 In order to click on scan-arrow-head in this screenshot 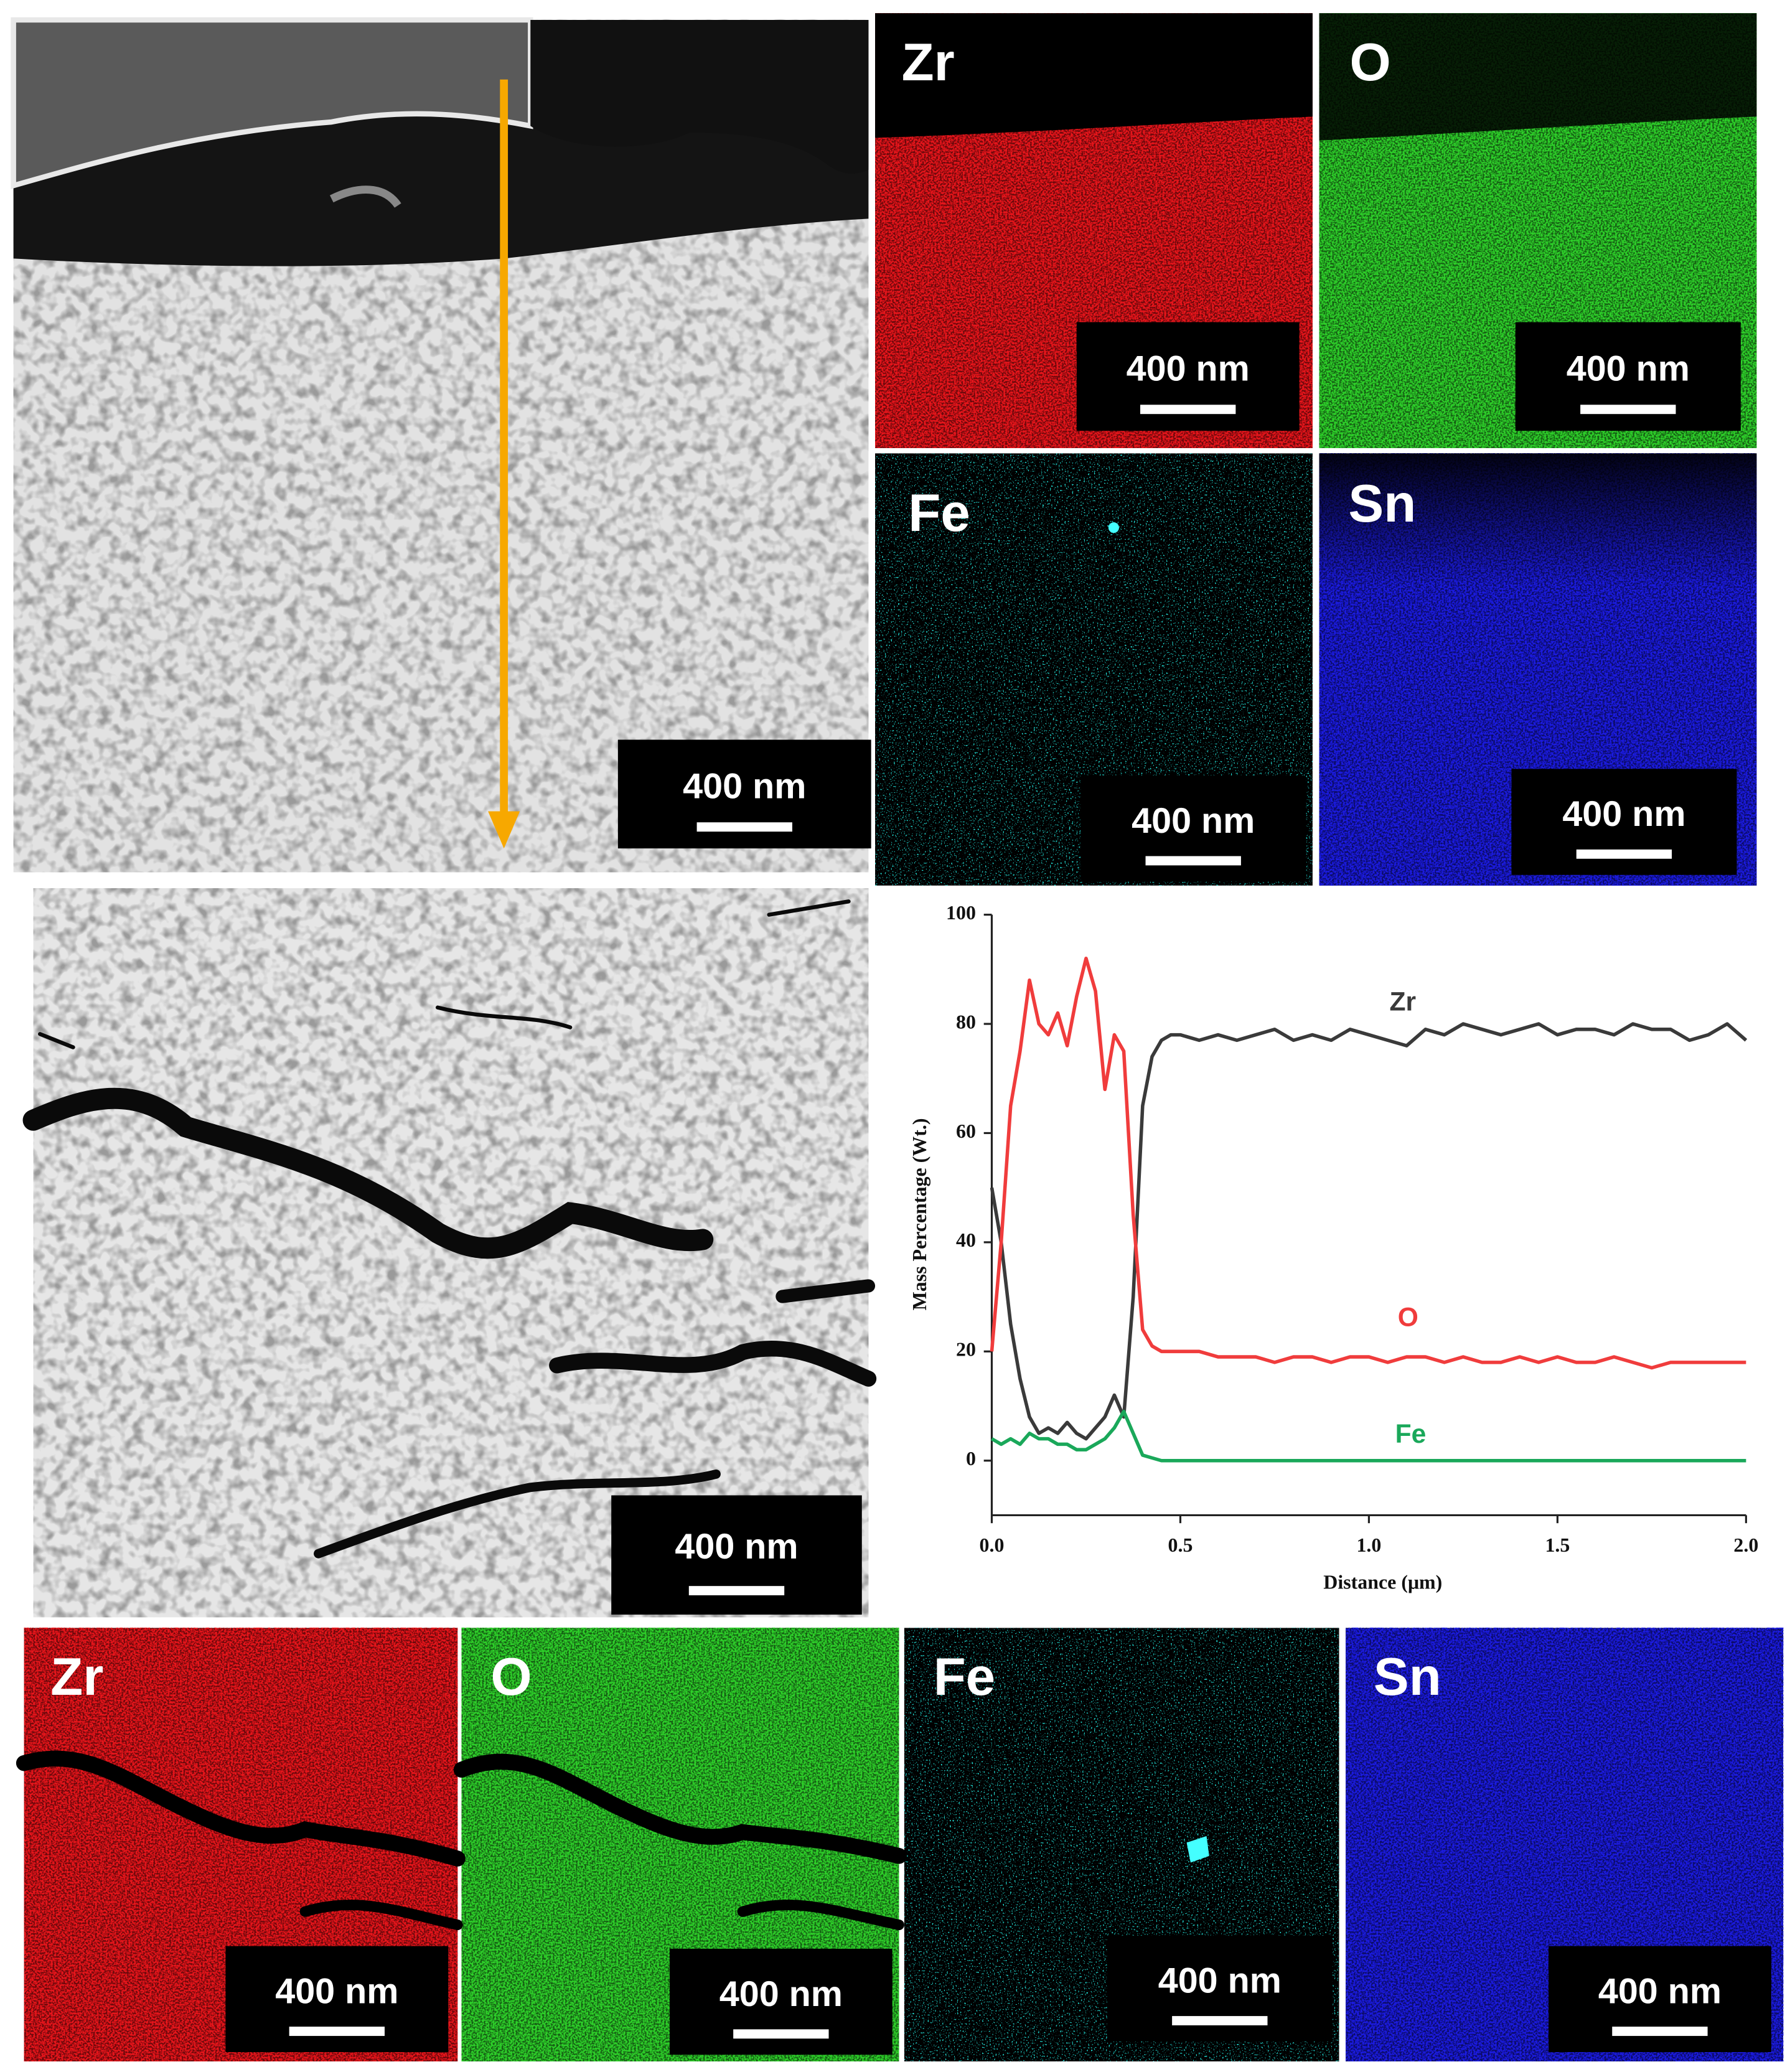, I will do `click(504, 830)`.